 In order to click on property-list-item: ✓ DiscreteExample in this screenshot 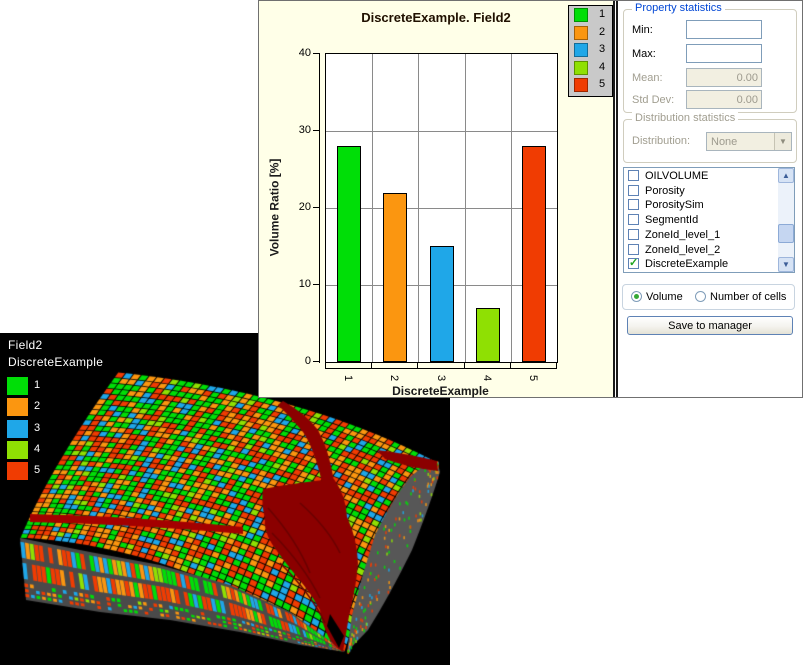, I will do `click(700, 264)`.